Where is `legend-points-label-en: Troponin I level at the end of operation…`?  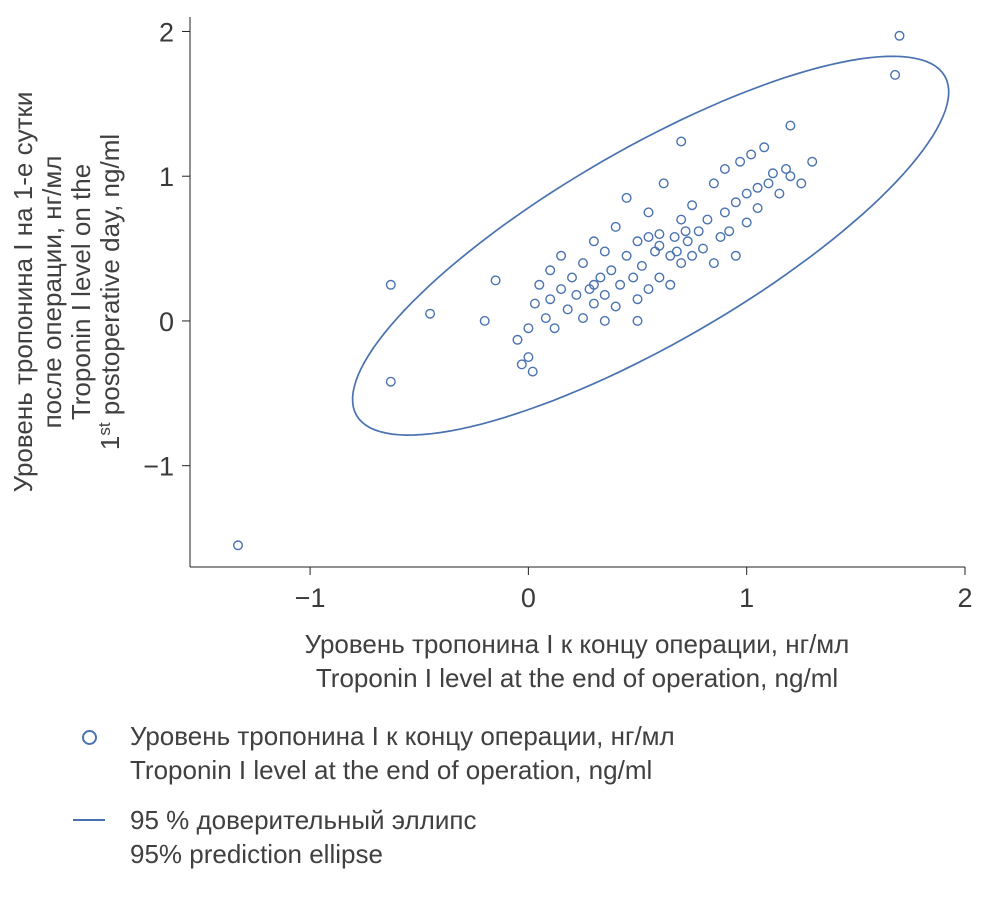 legend-points-label-en: Troponin I level at the end of operation… is located at coordinates (391, 770).